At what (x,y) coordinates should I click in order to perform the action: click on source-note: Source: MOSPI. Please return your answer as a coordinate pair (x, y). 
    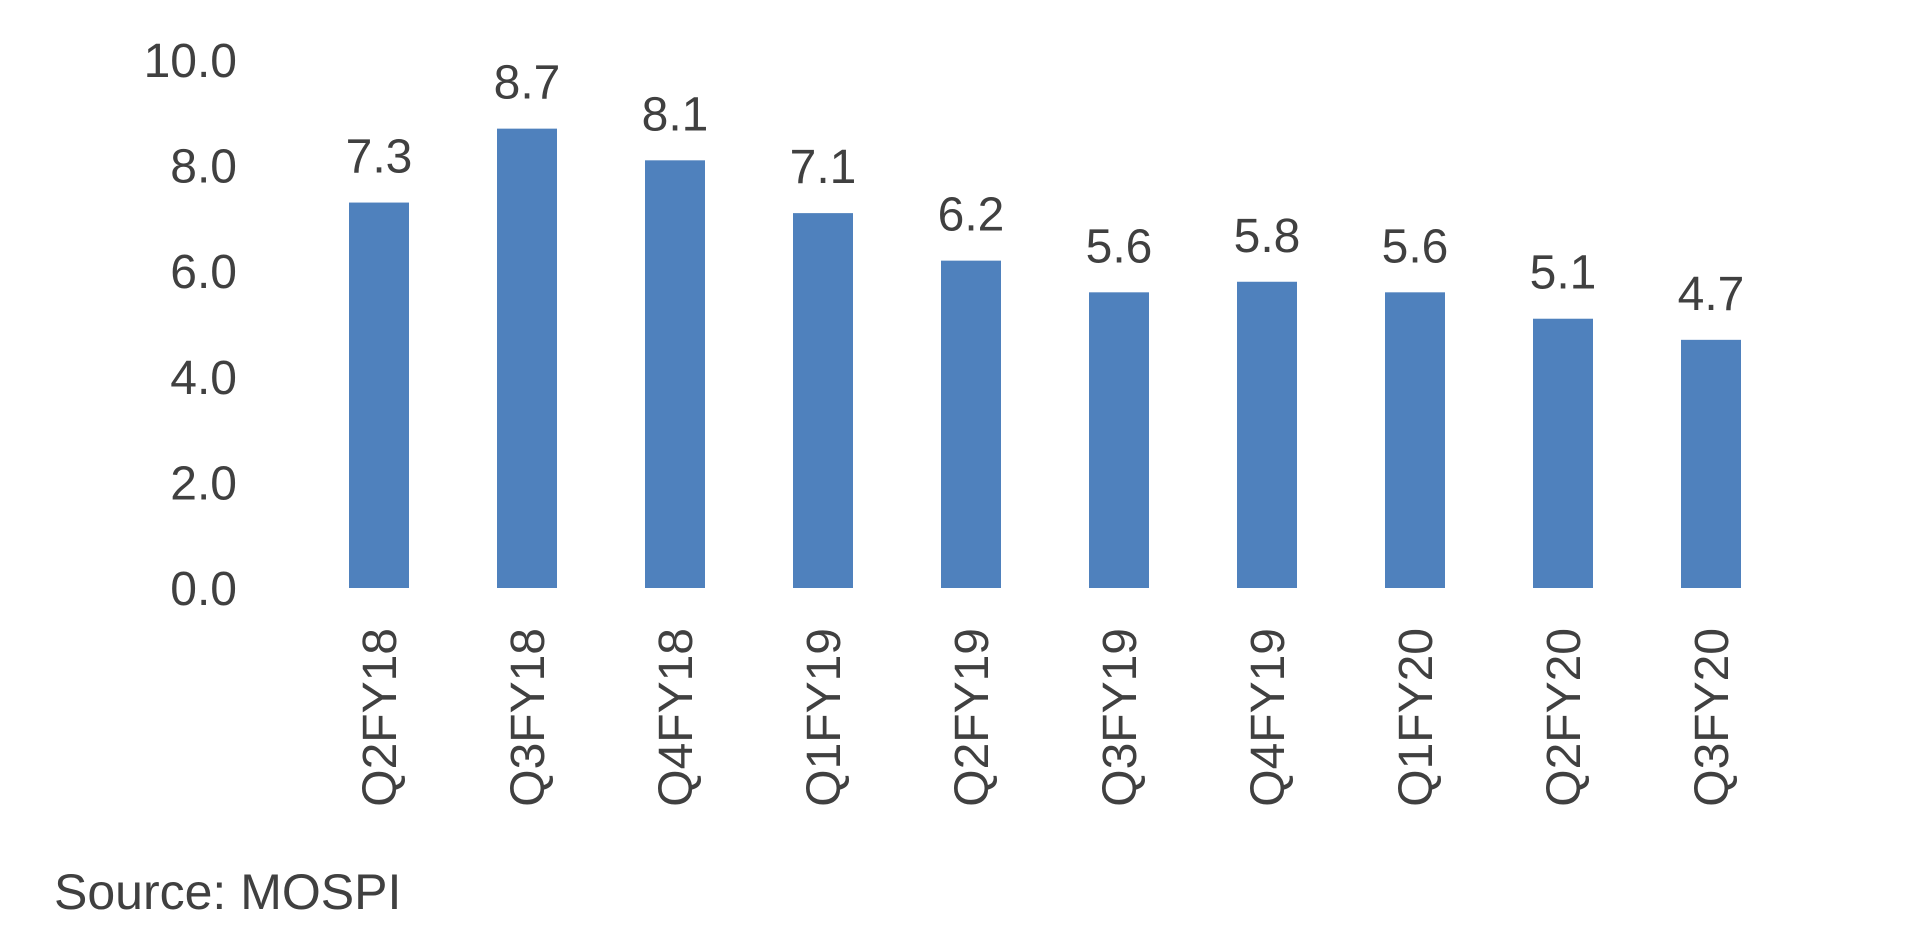
    Looking at the image, I should click on (228, 892).